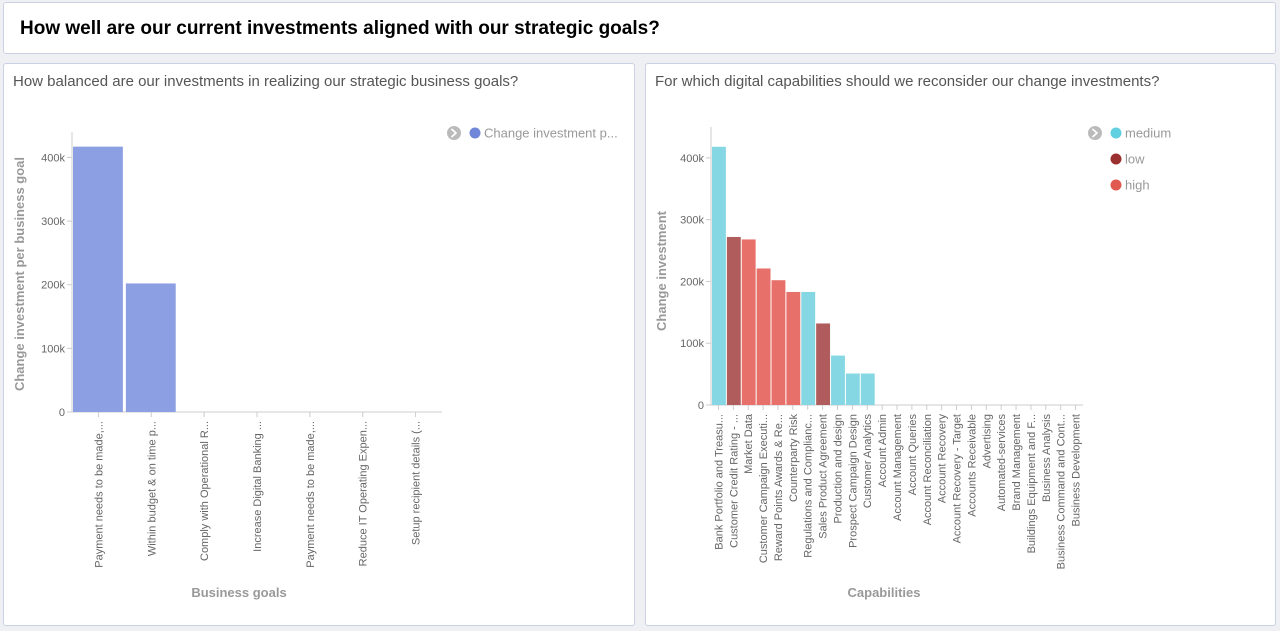 The width and height of the screenshot is (1280, 631). Describe the element at coordinates (1047, 458) in the screenshot. I see `x-tick-label: Business Analysis` at that location.